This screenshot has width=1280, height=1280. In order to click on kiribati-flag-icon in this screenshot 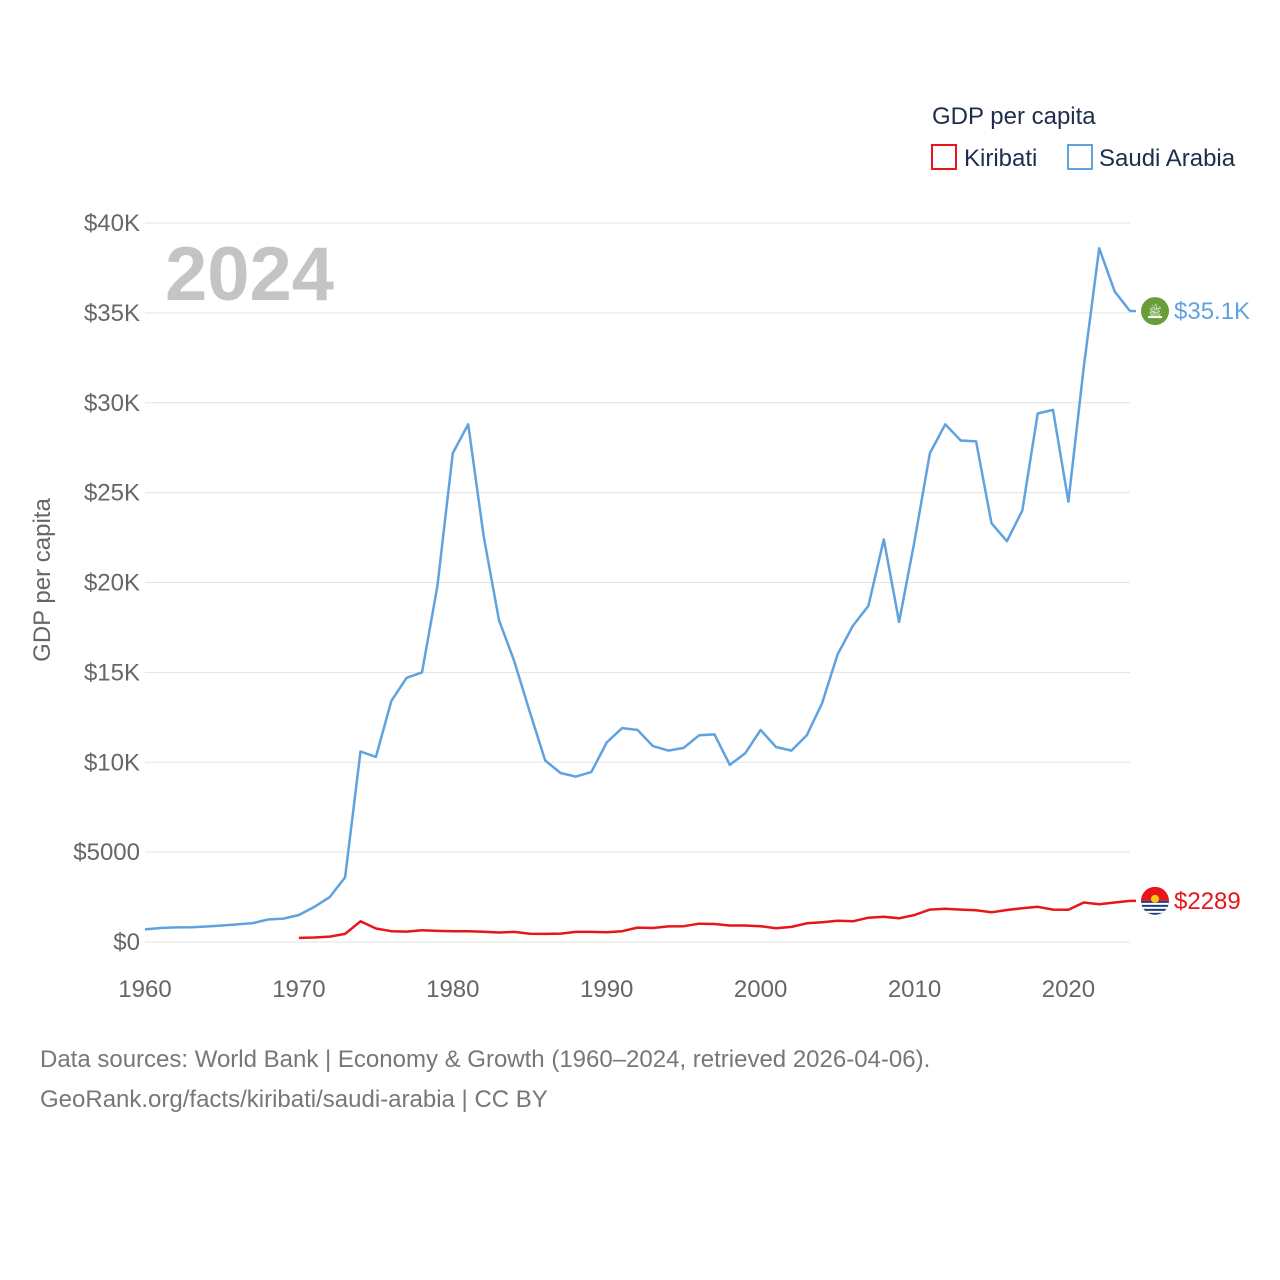, I will do `click(1155, 900)`.